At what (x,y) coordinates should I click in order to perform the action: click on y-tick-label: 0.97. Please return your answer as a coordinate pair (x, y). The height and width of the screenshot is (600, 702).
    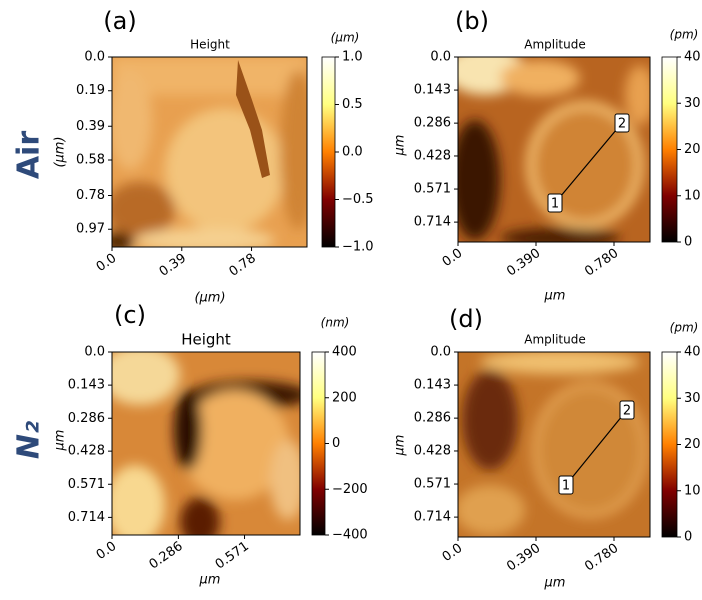
    Looking at the image, I should click on (90, 229).